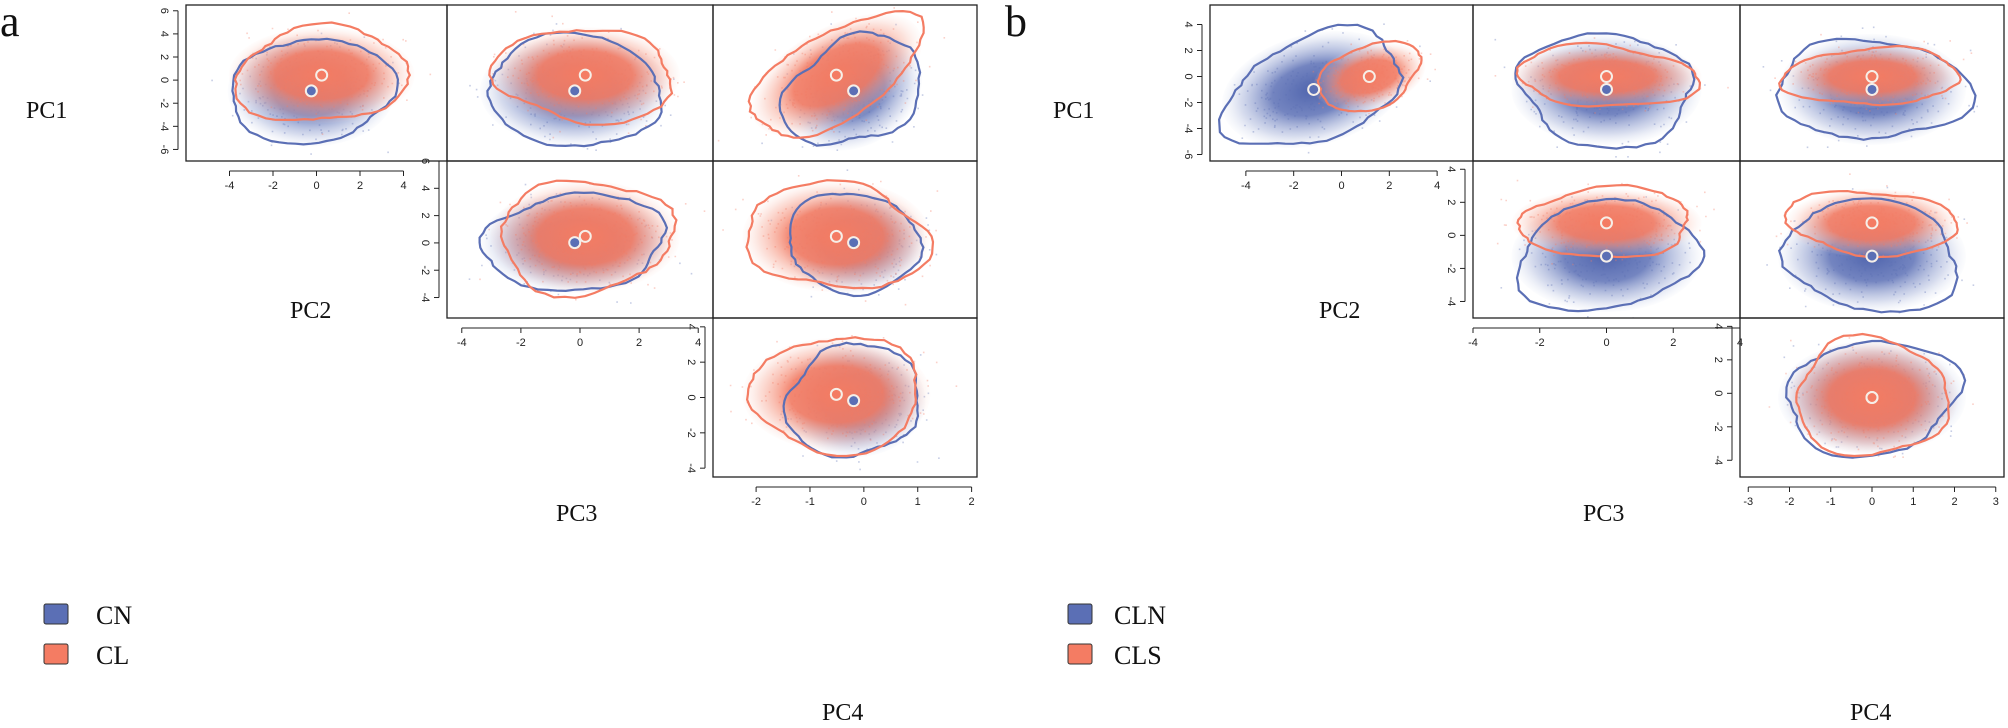  What do you see at coordinates (310, 311) in the screenshot?
I see `pc2-label-a: PC2` at bounding box center [310, 311].